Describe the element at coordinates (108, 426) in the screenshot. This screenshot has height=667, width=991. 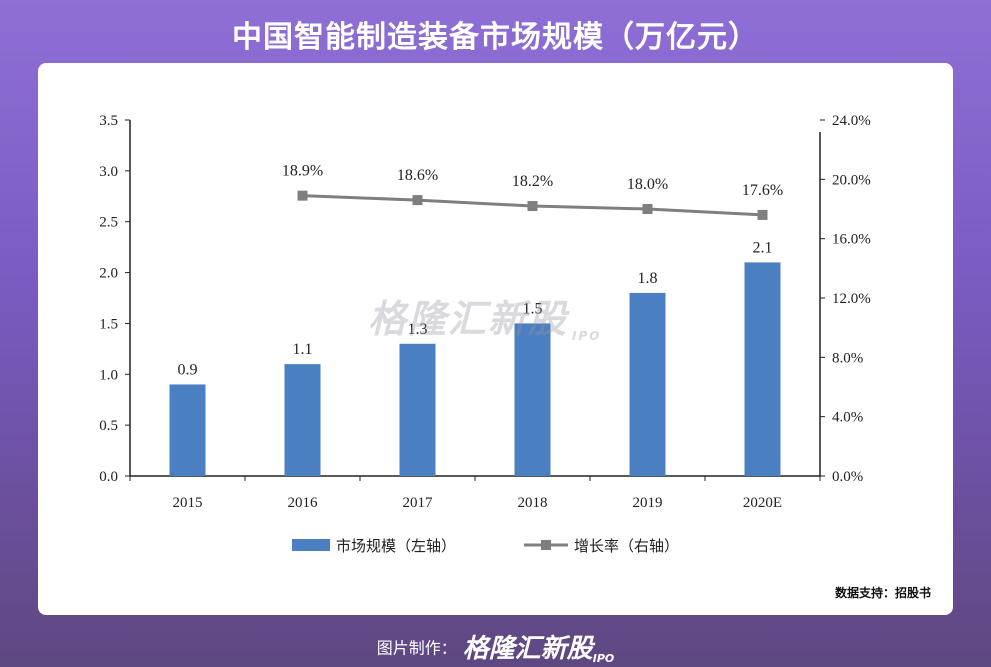
I see `y-left-tick-label: 0.5` at that location.